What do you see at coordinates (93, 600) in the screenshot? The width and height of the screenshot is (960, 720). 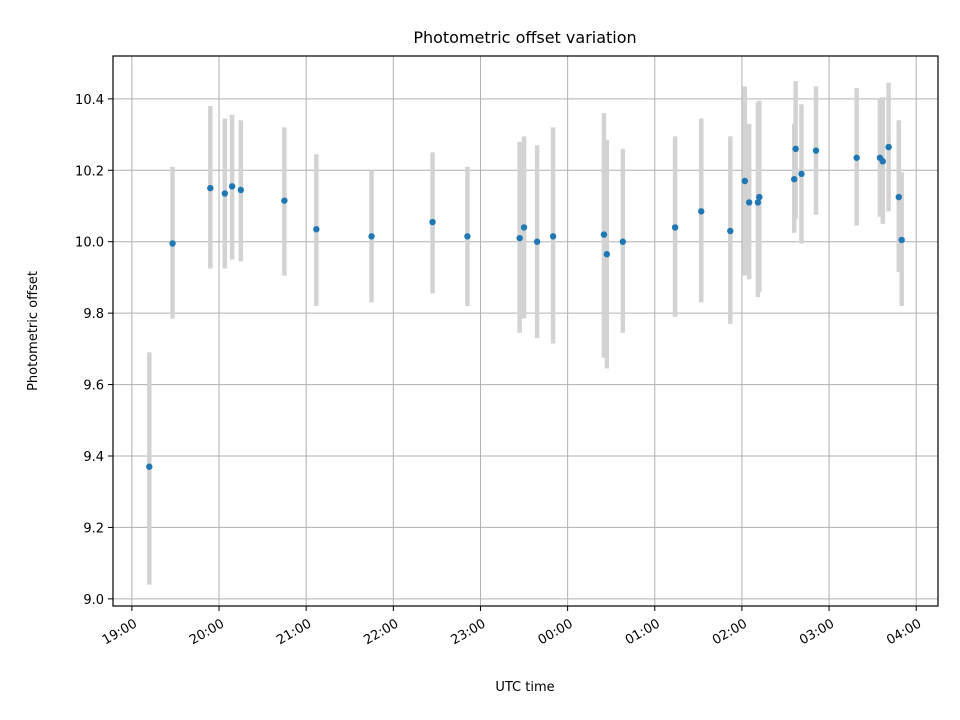 I see `y-tick-label: 9.0` at bounding box center [93, 600].